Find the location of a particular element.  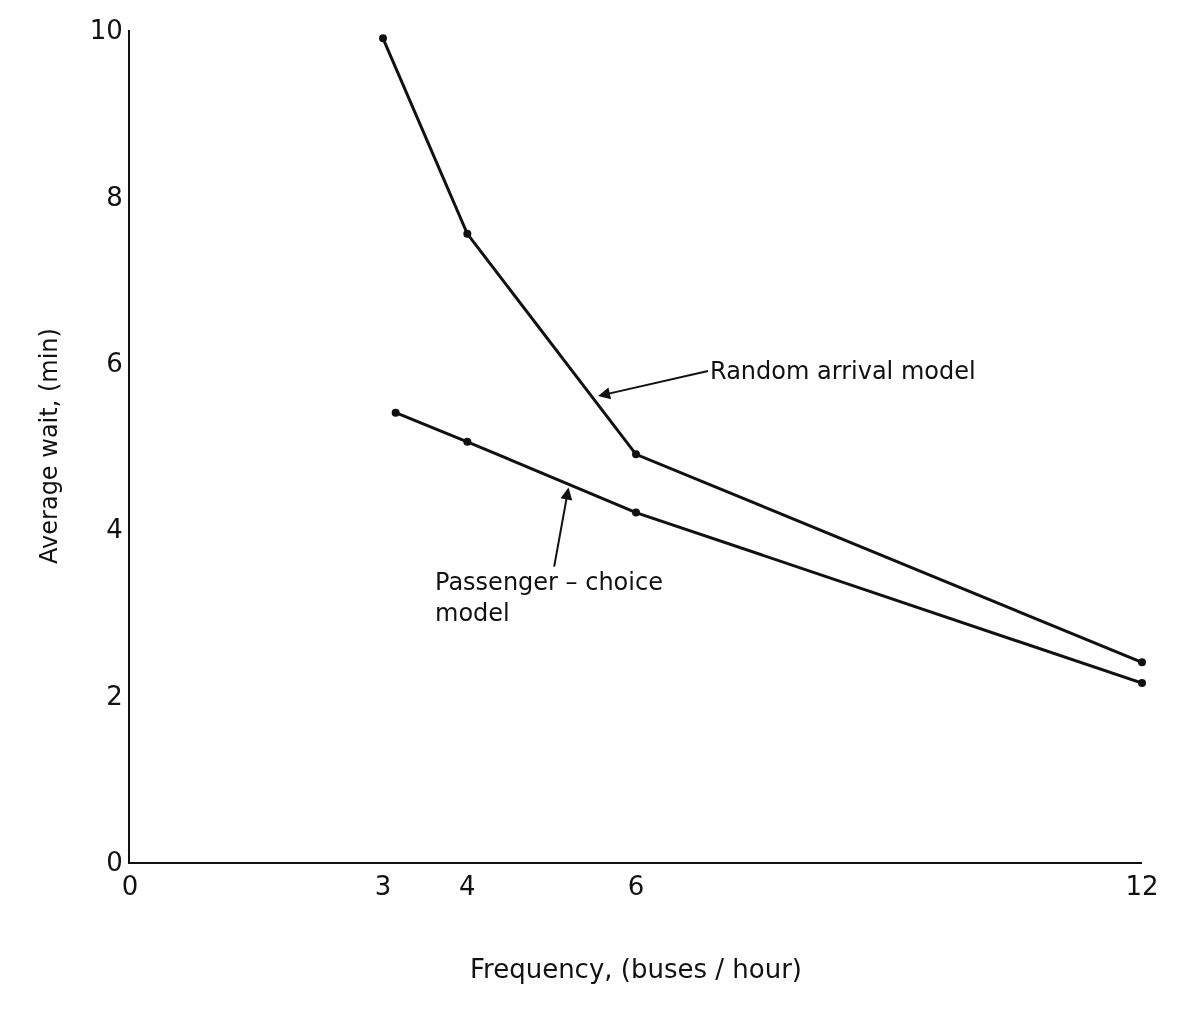

y-tick-label: 10 is located at coordinates (106, 30).